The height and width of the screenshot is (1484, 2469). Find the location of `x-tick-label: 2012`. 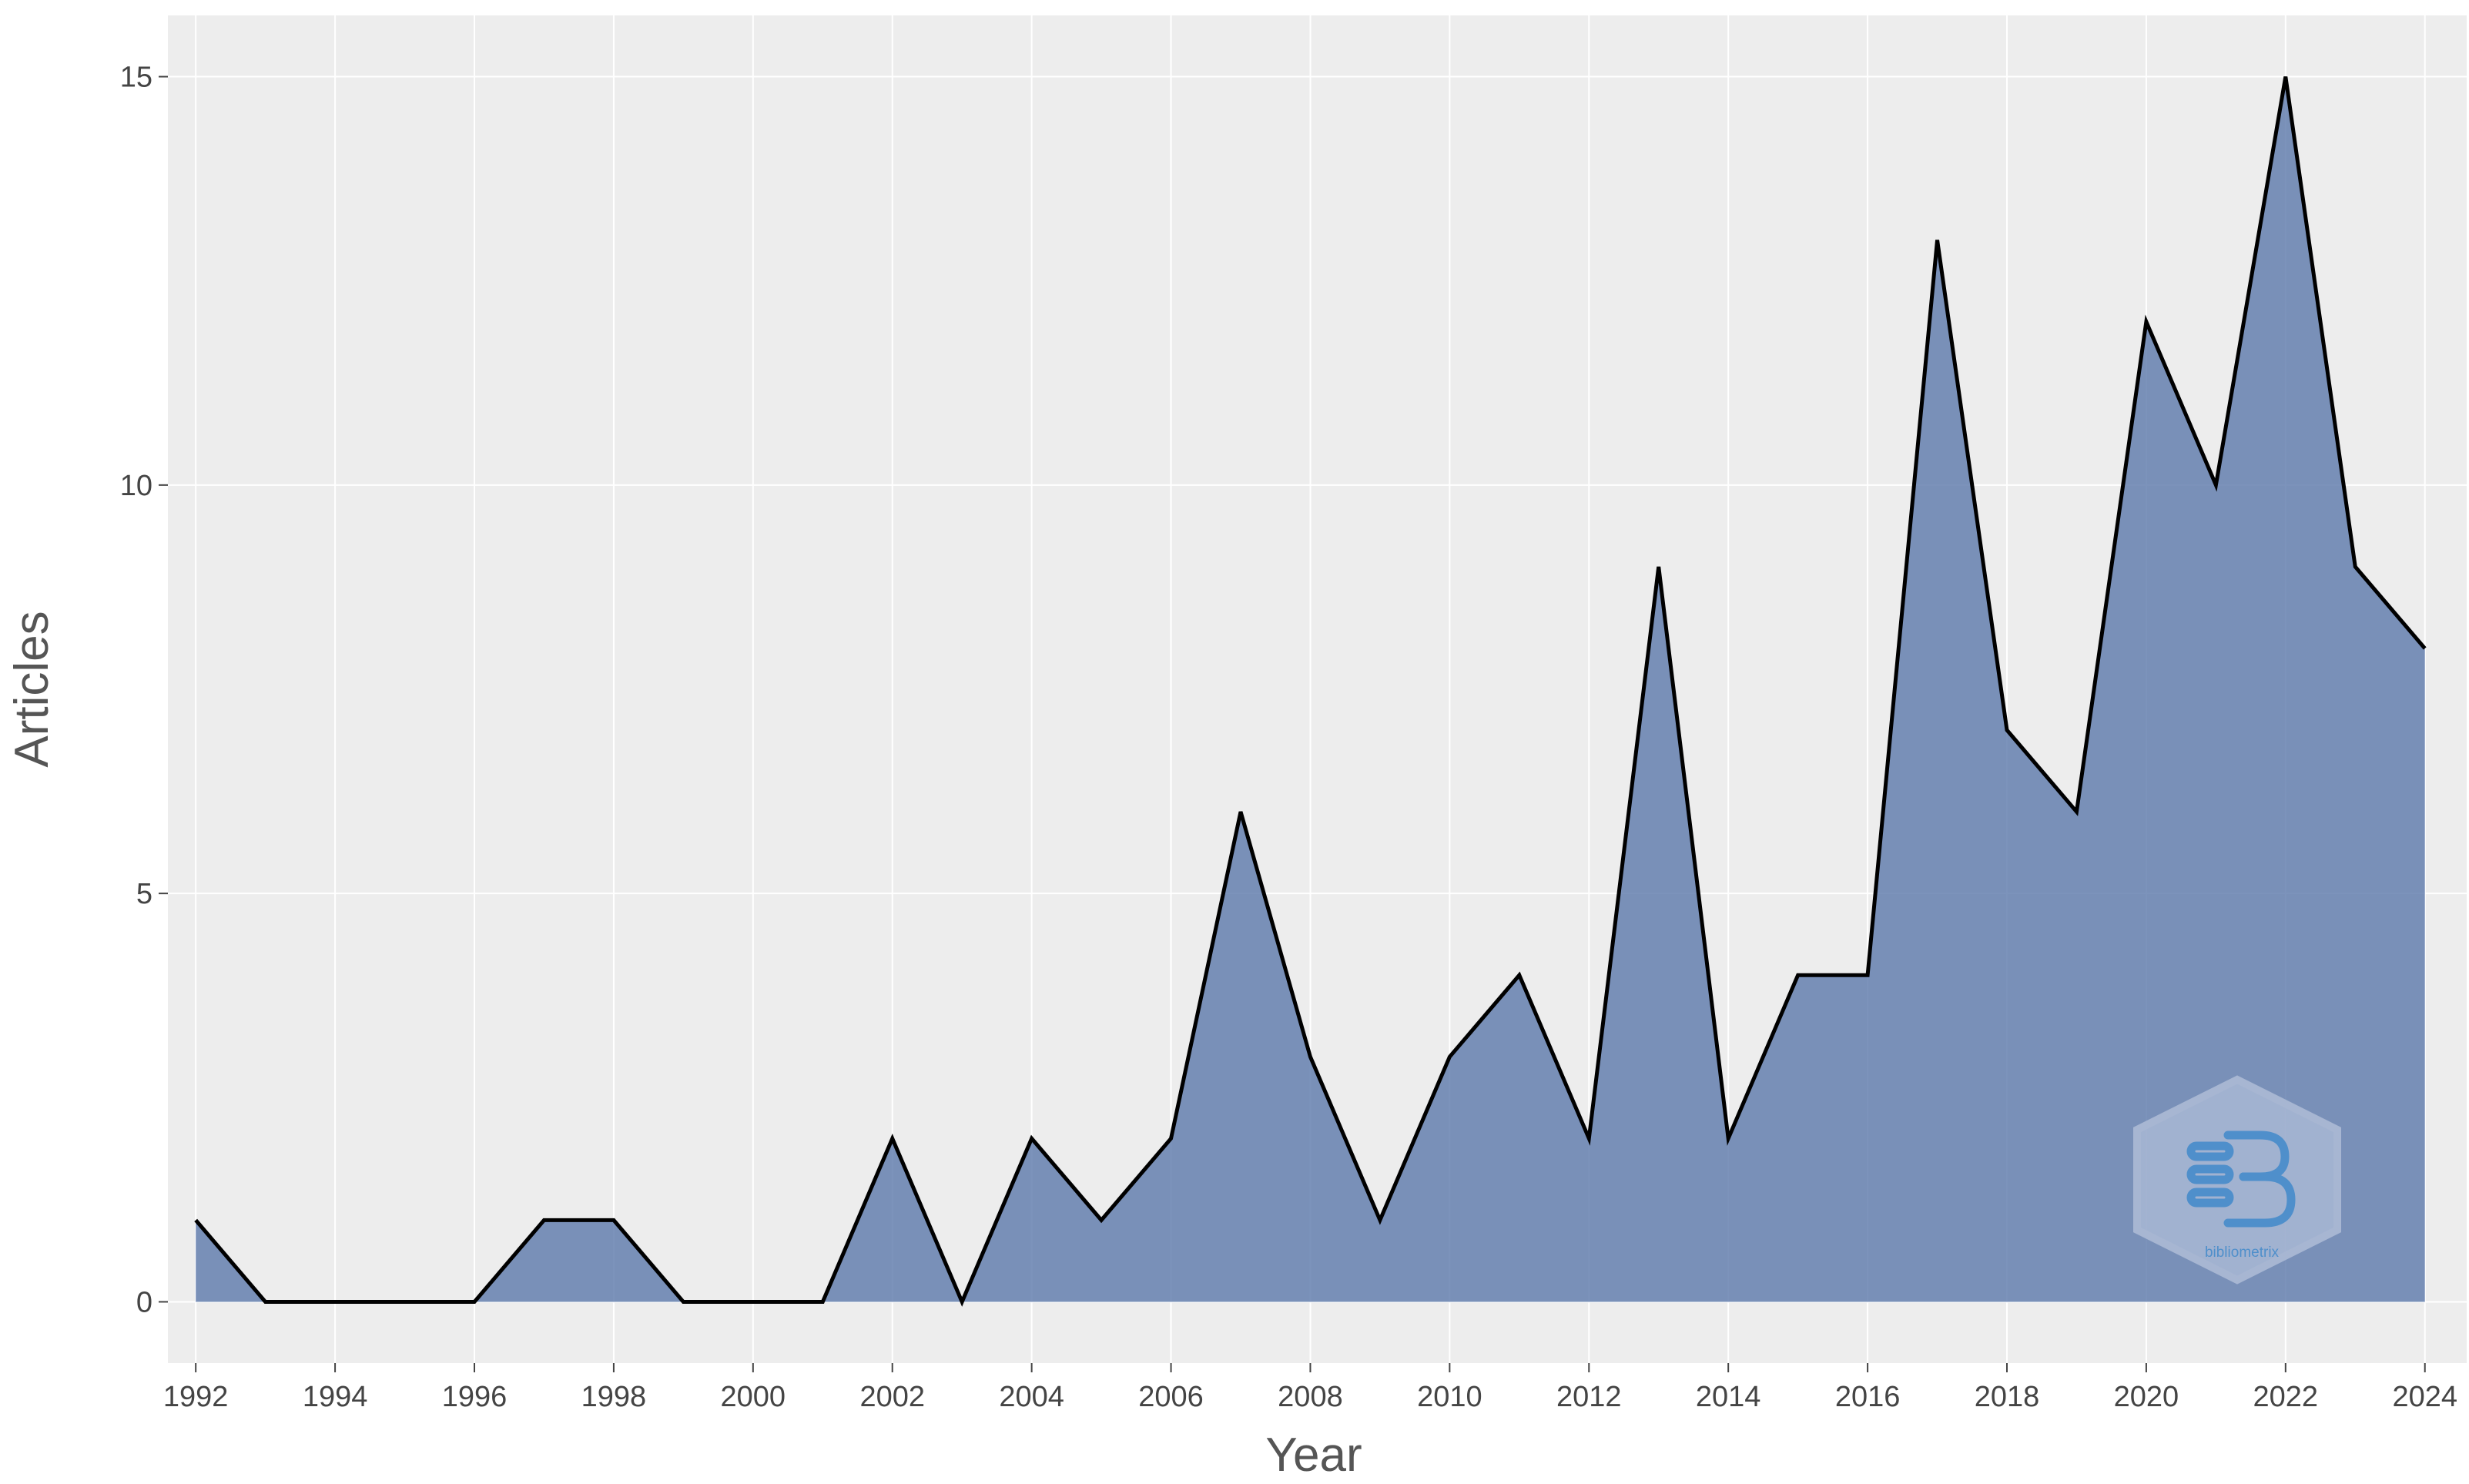

x-tick-label: 2012 is located at coordinates (1589, 1397).